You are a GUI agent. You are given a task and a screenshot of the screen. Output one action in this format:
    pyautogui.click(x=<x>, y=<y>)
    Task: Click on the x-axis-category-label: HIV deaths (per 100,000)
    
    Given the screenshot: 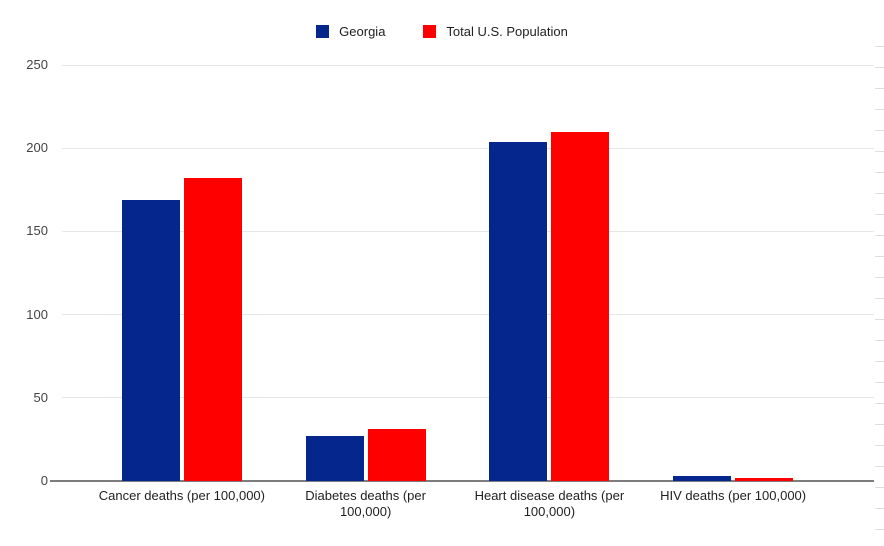 What is the action you would take?
    pyautogui.click(x=733, y=495)
    